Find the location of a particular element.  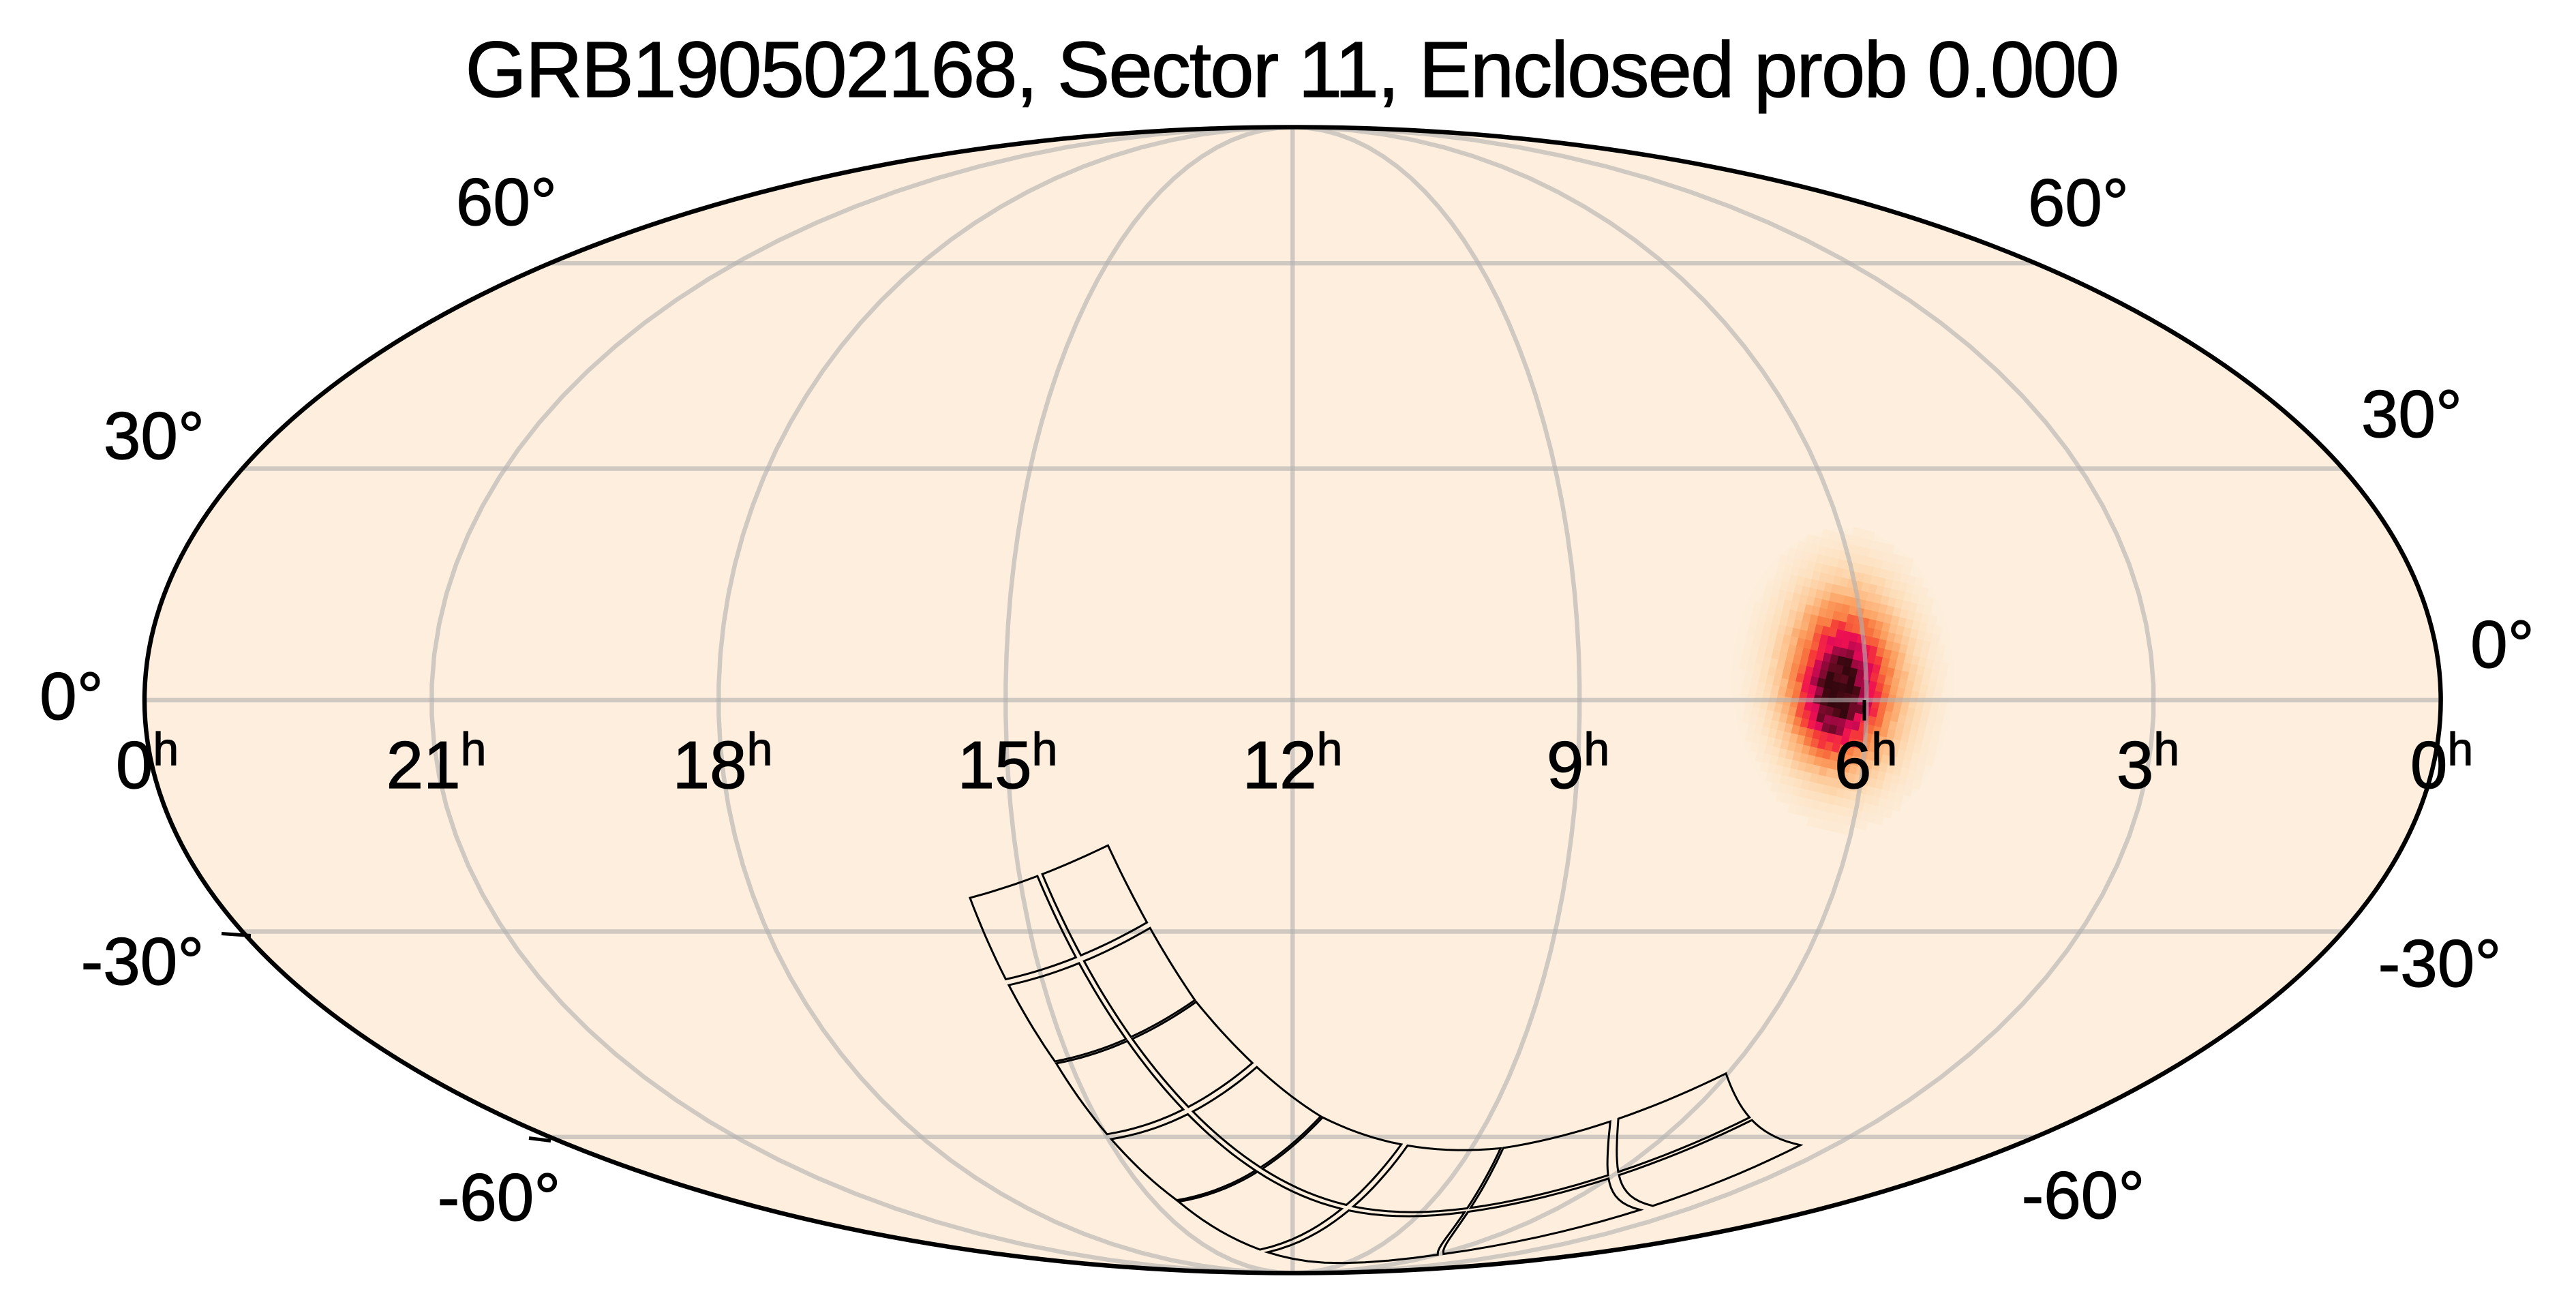

svg-text: 12h is located at coordinates (1293, 762).